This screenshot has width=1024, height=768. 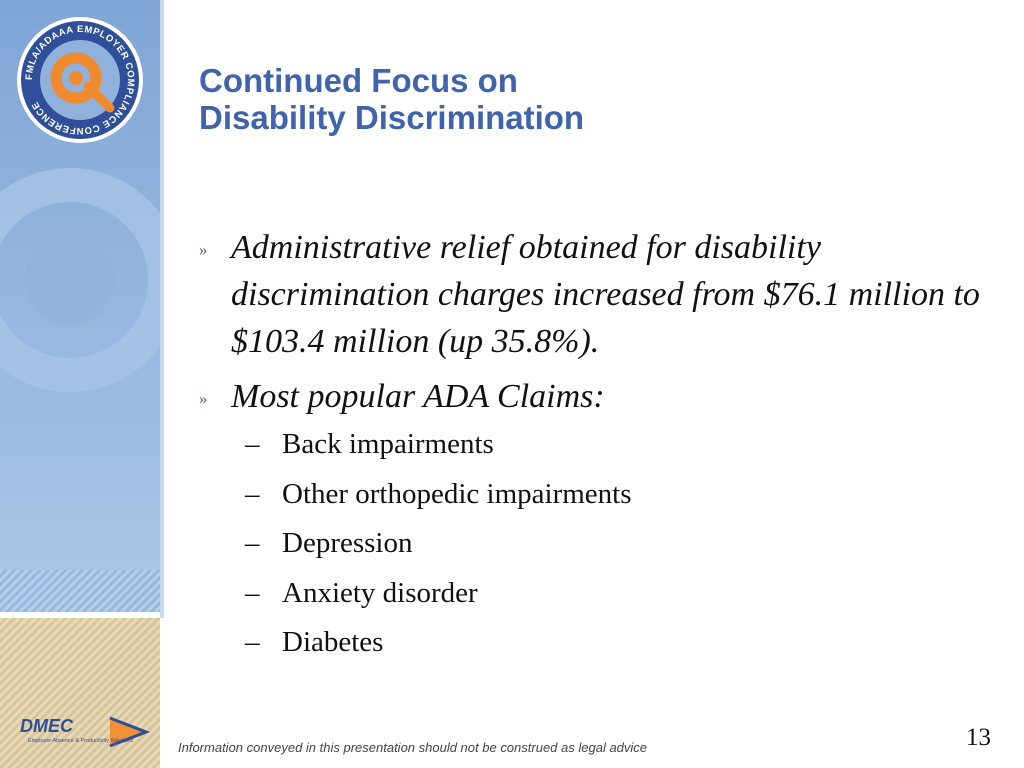 I want to click on sub-item-text: Other orthopedic impairments, so click(x=457, y=493).